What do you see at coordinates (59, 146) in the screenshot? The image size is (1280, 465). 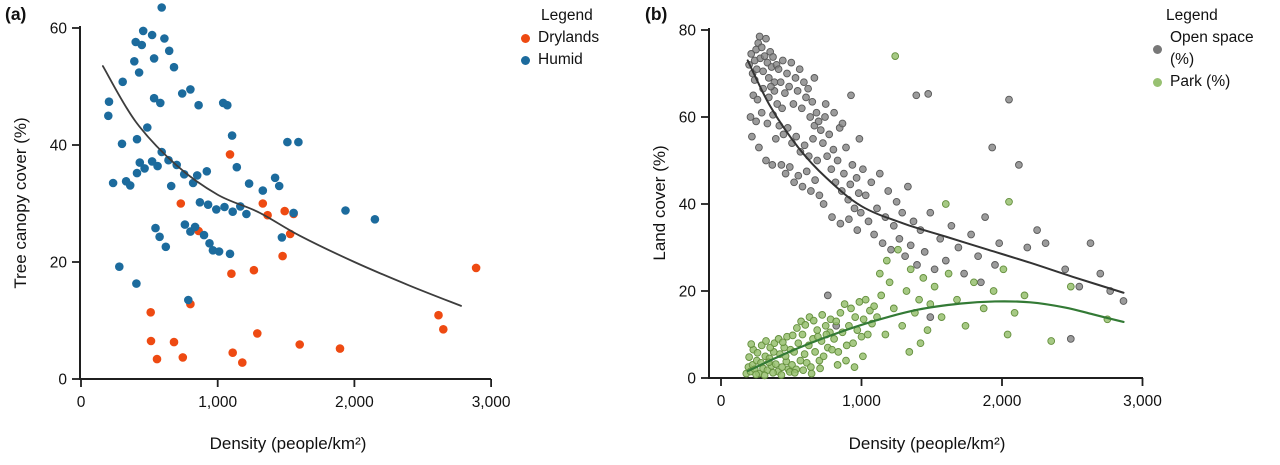 I see `y-tick-label: 40` at bounding box center [59, 146].